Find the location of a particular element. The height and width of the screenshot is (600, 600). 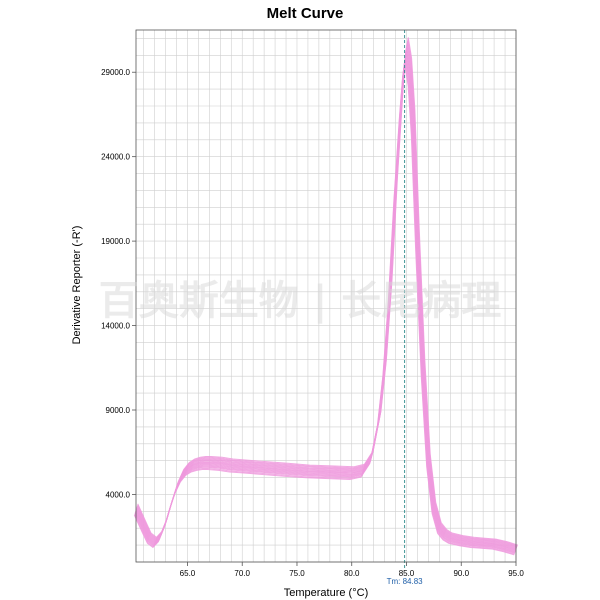

y-tick-label: 24000.0 is located at coordinates (115, 157).